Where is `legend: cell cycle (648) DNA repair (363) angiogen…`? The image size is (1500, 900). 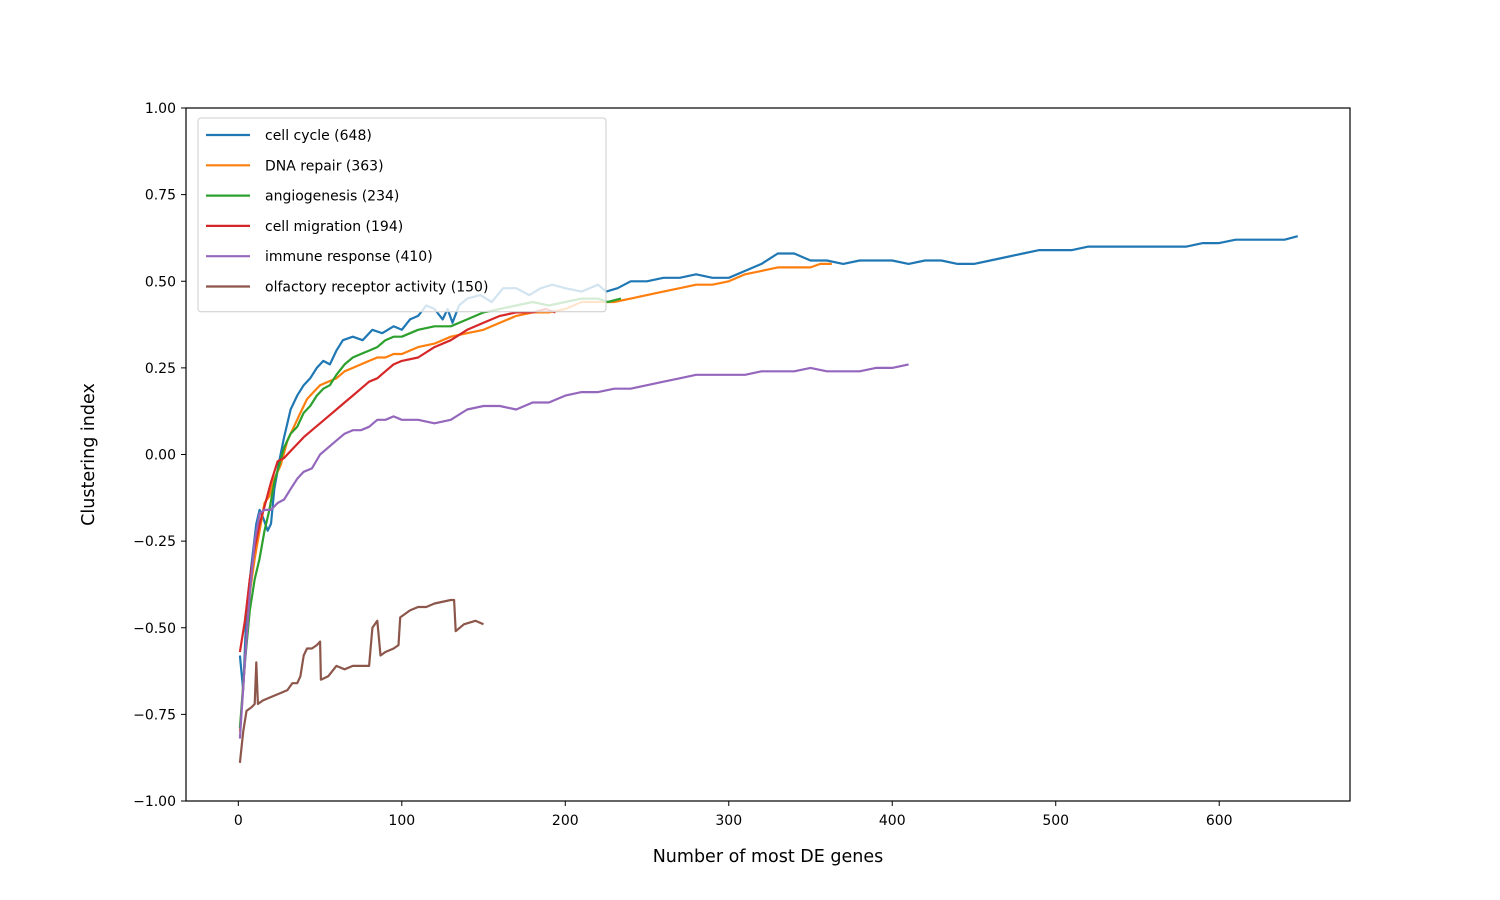
legend: cell cycle (648) DNA repair (363) angiogen… is located at coordinates (402, 215).